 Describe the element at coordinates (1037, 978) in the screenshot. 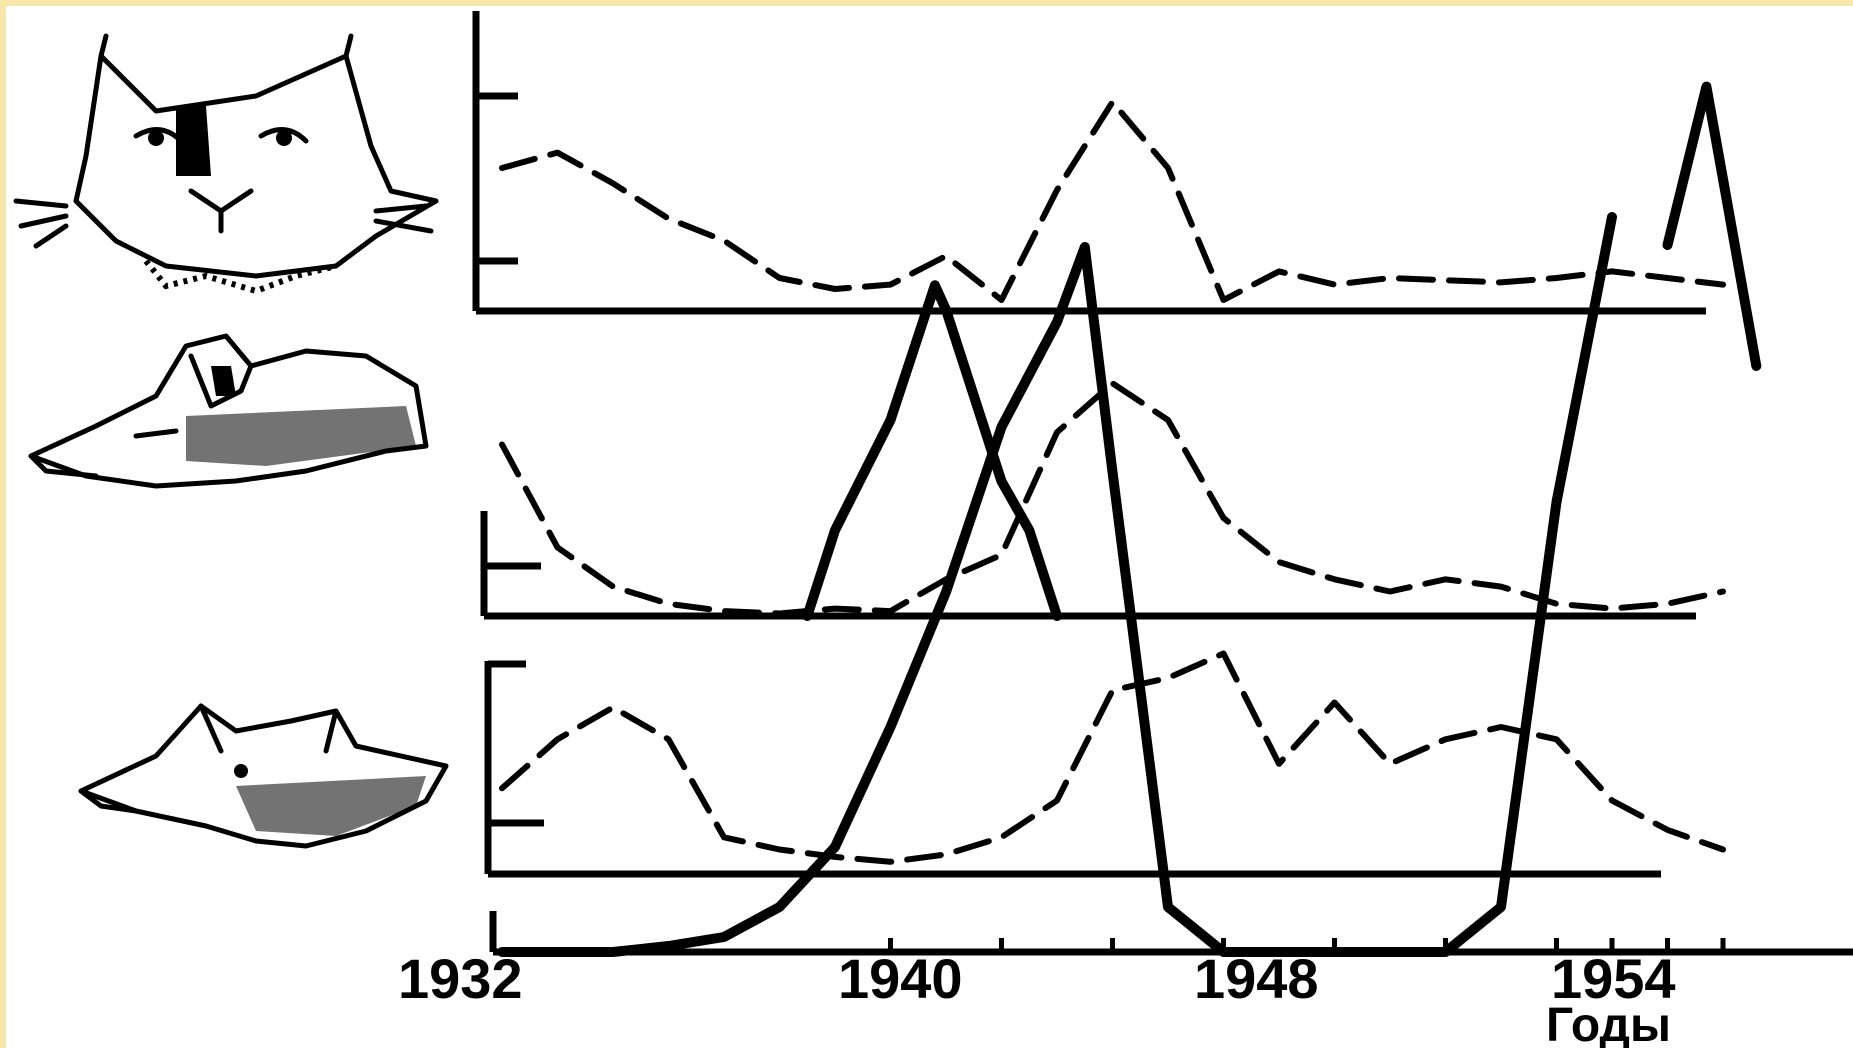

I see `x-tick-labels: 1932 1940 1948 1954` at that location.